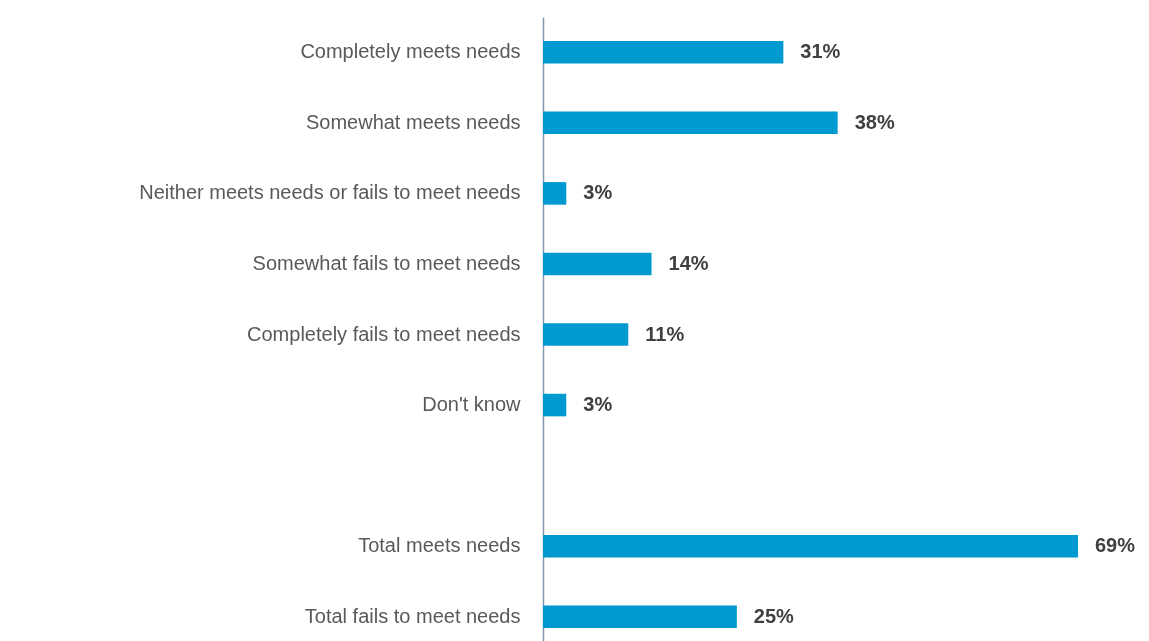 This screenshot has width=1149, height=641. I want to click on data-label: 38%, so click(874, 121).